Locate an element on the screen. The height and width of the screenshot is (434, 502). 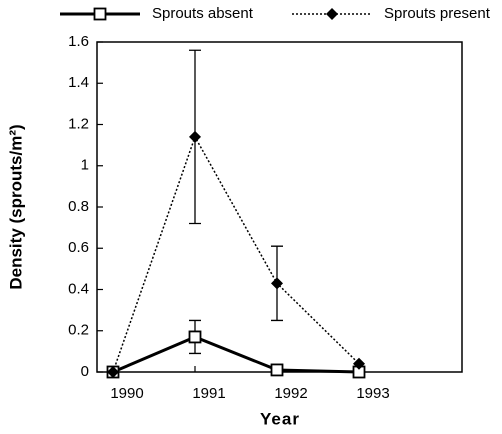
y-tick-label: 0.4 is located at coordinates (78, 288).